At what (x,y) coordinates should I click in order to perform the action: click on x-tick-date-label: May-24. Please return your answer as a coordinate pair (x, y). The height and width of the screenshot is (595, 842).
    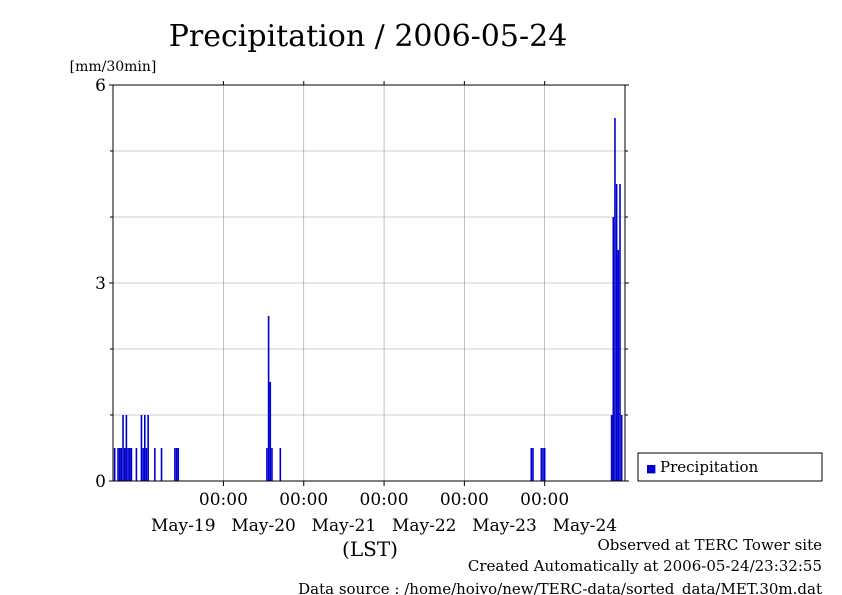
    Looking at the image, I should click on (585, 526).